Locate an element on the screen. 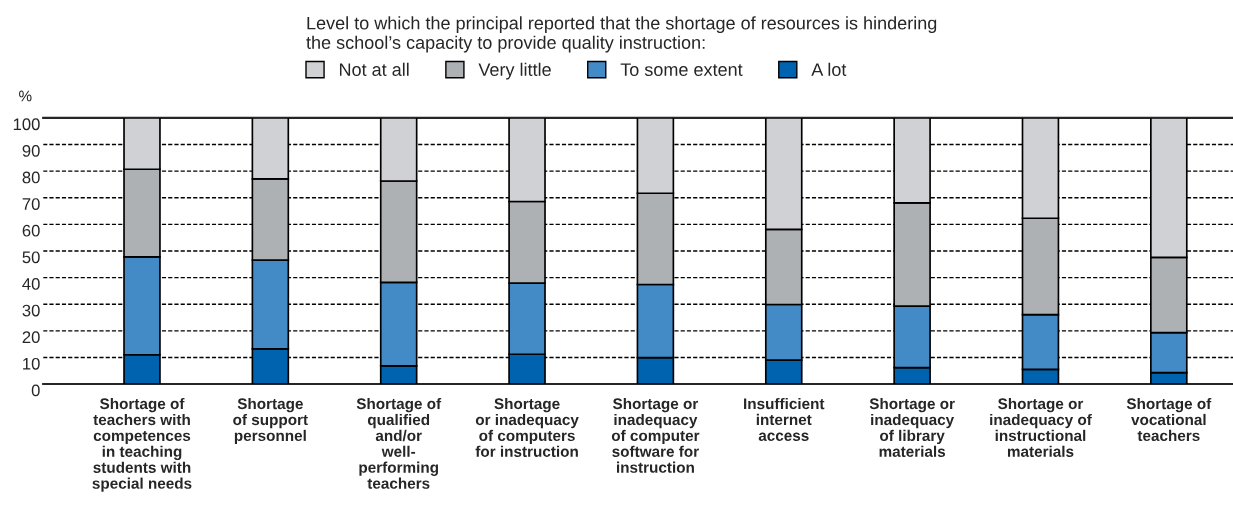  y-tick-label: 80 is located at coordinates (31, 177).